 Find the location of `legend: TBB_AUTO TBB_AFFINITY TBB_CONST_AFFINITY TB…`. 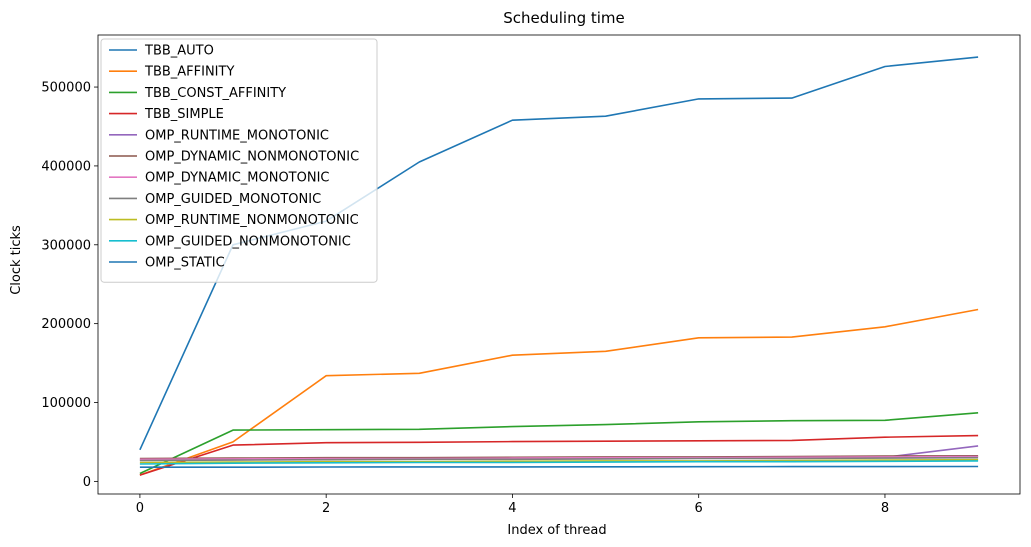

legend: TBB_AUTO TBB_AFFINITY TBB_CONST_AFFINITY TB… is located at coordinates (239, 160).